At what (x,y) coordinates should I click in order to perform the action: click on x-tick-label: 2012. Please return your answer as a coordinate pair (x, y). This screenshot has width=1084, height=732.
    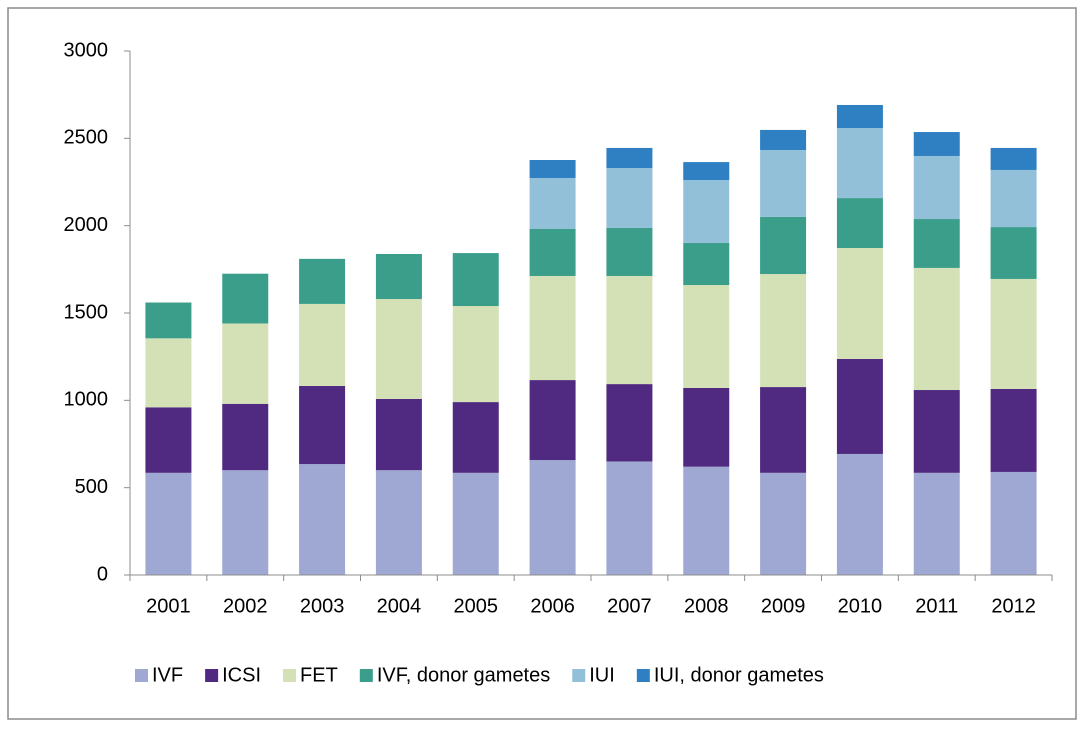
    Looking at the image, I should click on (1013, 606).